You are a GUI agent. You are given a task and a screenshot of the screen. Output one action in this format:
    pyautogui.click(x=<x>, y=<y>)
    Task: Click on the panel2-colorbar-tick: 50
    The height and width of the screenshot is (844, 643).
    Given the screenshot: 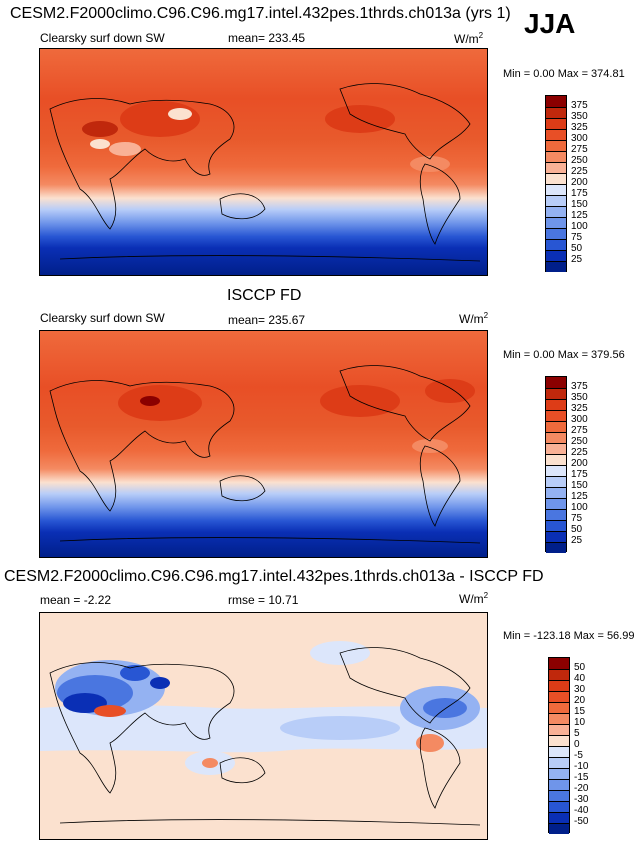 What is the action you would take?
    pyautogui.click(x=577, y=529)
    